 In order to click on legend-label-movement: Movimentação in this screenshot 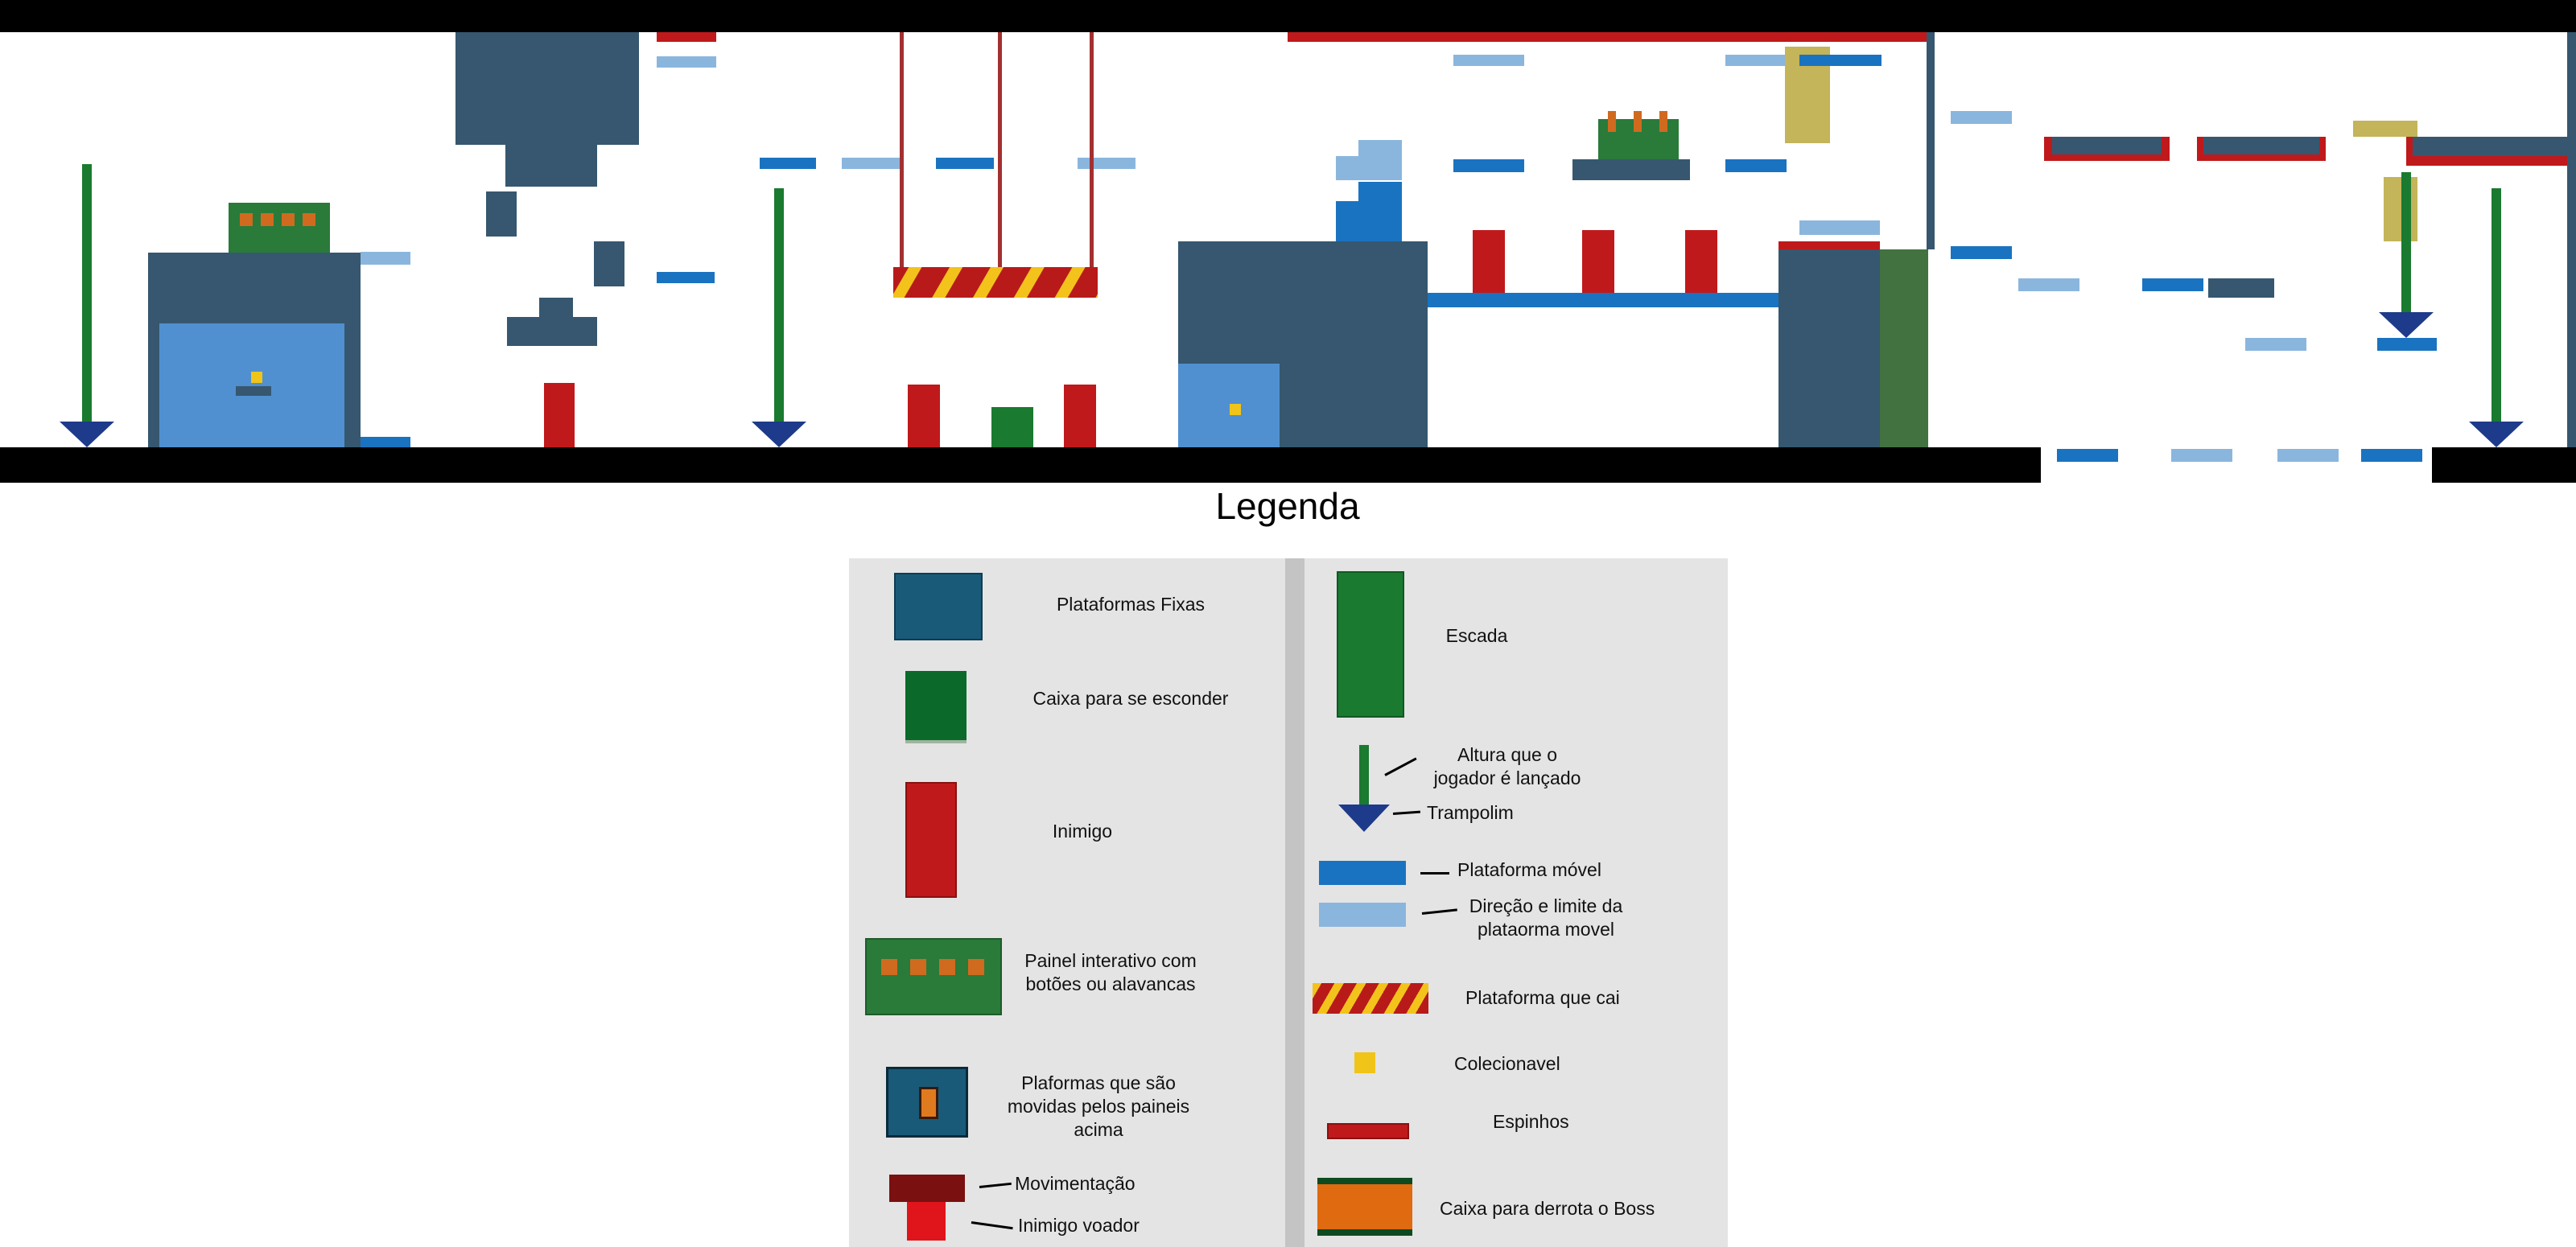, I will do `click(1075, 1183)`.